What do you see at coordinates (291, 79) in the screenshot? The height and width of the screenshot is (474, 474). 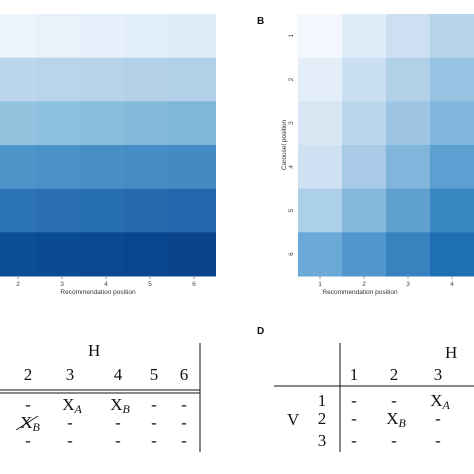 I see `panel-b-y-tick-label: 2` at bounding box center [291, 79].